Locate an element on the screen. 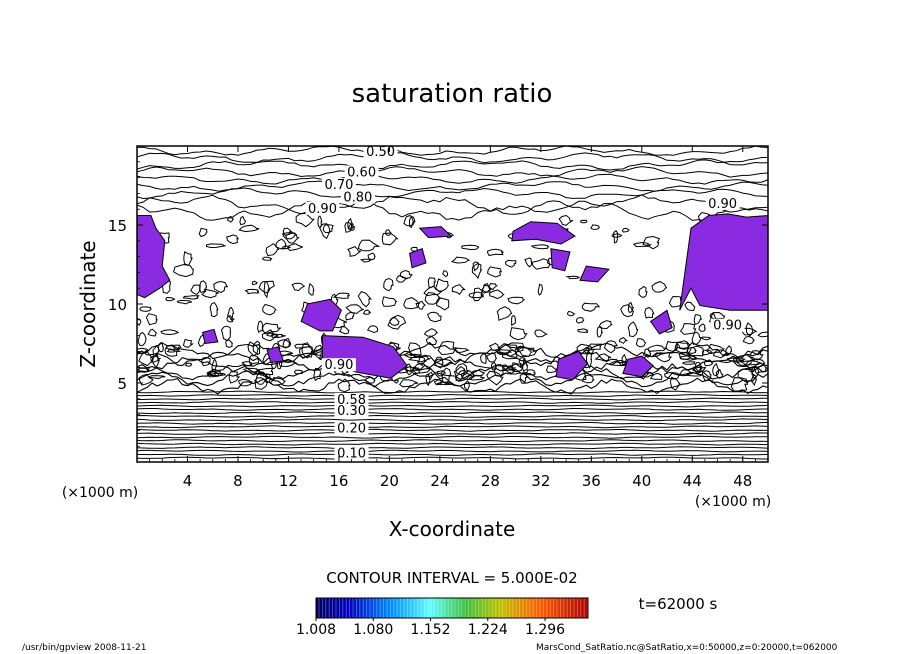  chart-title: saturation ratio is located at coordinates (452, 94).